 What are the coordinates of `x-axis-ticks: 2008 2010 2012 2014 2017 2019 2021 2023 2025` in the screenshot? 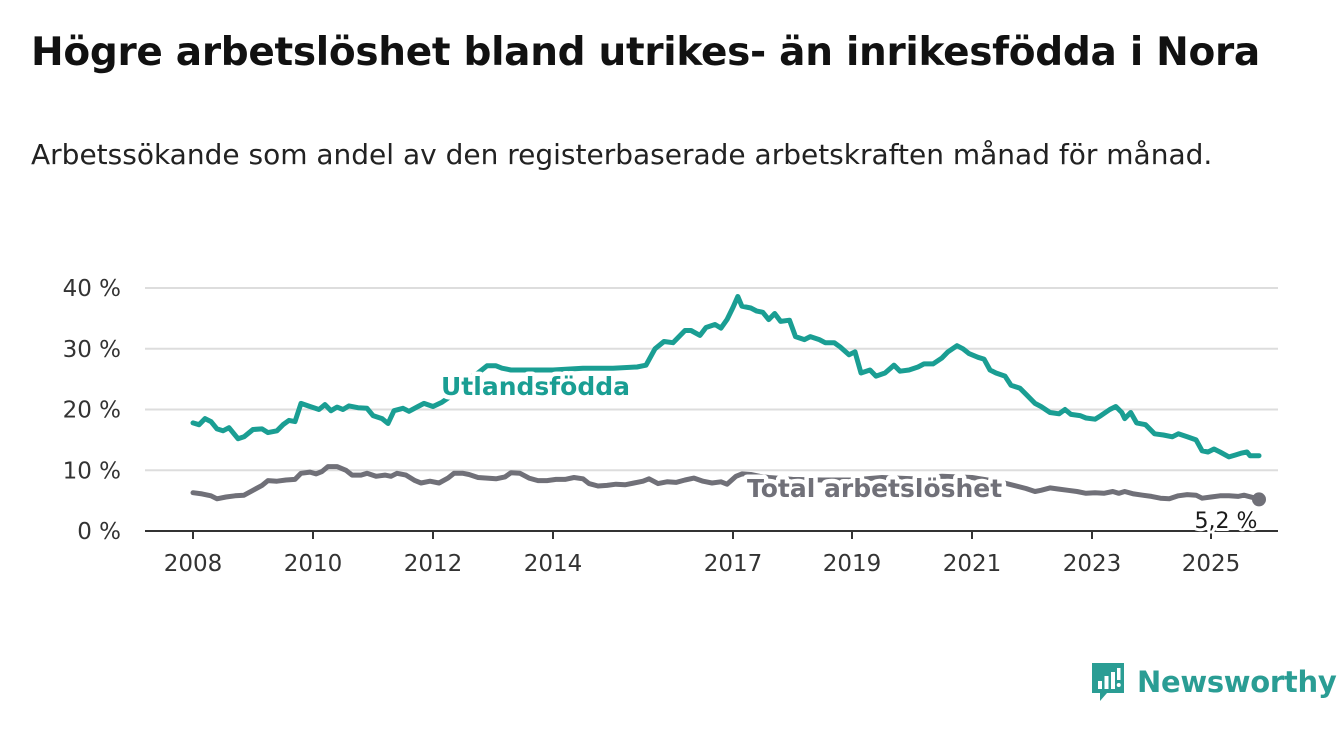 It's located at (702, 554).